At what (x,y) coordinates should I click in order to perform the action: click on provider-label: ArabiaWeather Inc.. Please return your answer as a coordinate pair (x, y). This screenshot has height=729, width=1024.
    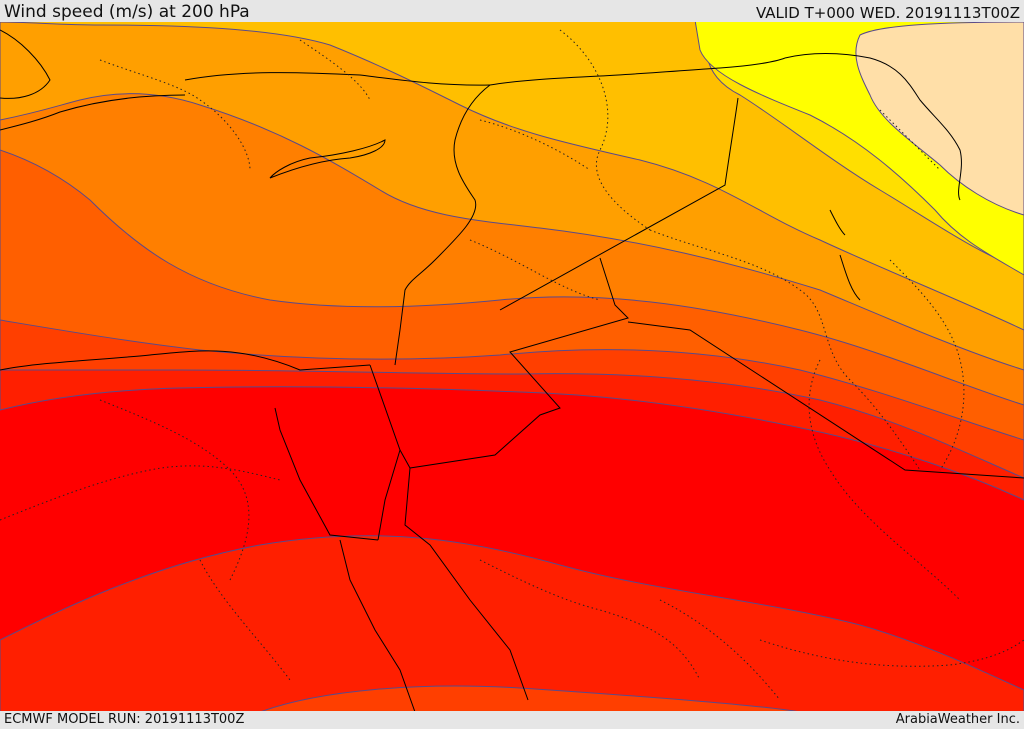
    Looking at the image, I should click on (957, 719).